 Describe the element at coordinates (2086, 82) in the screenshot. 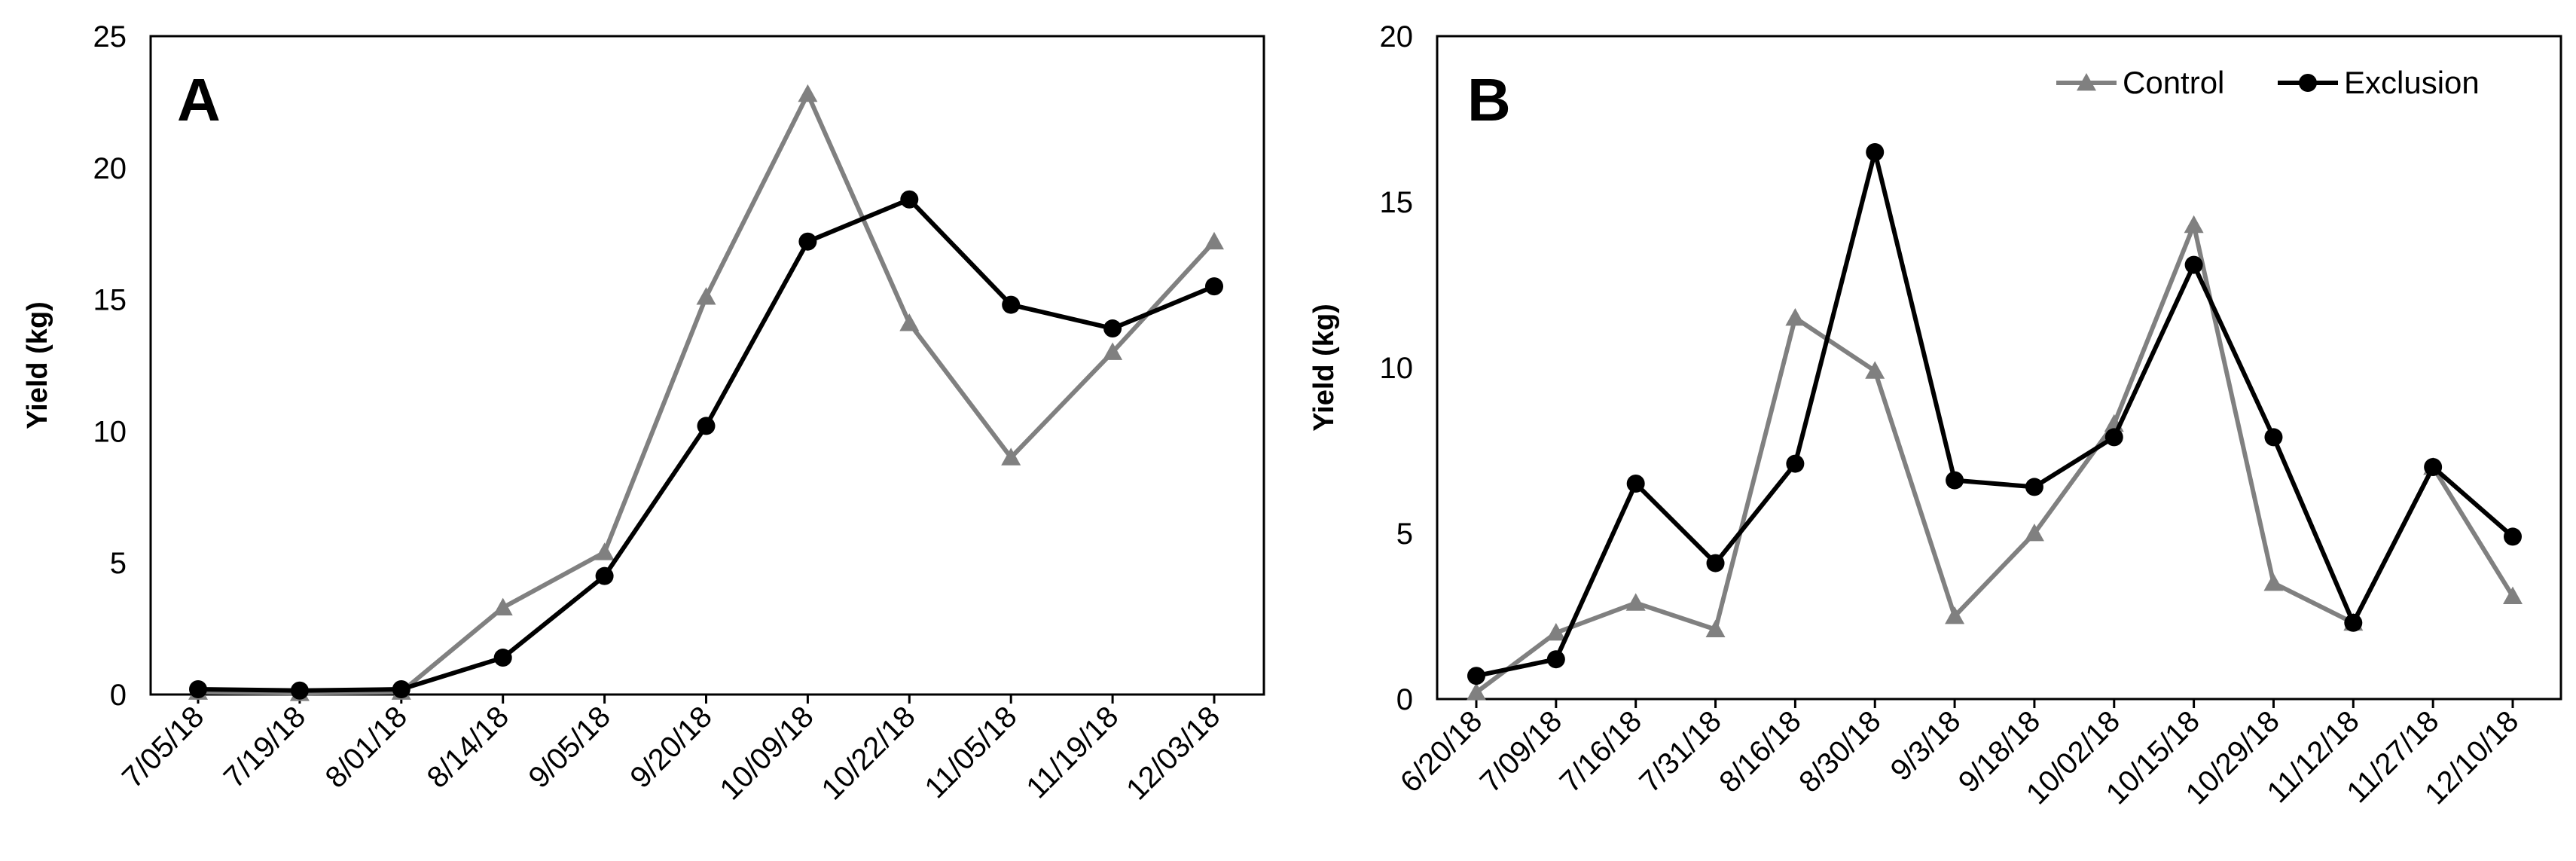

I see `legend-control-marker` at that location.